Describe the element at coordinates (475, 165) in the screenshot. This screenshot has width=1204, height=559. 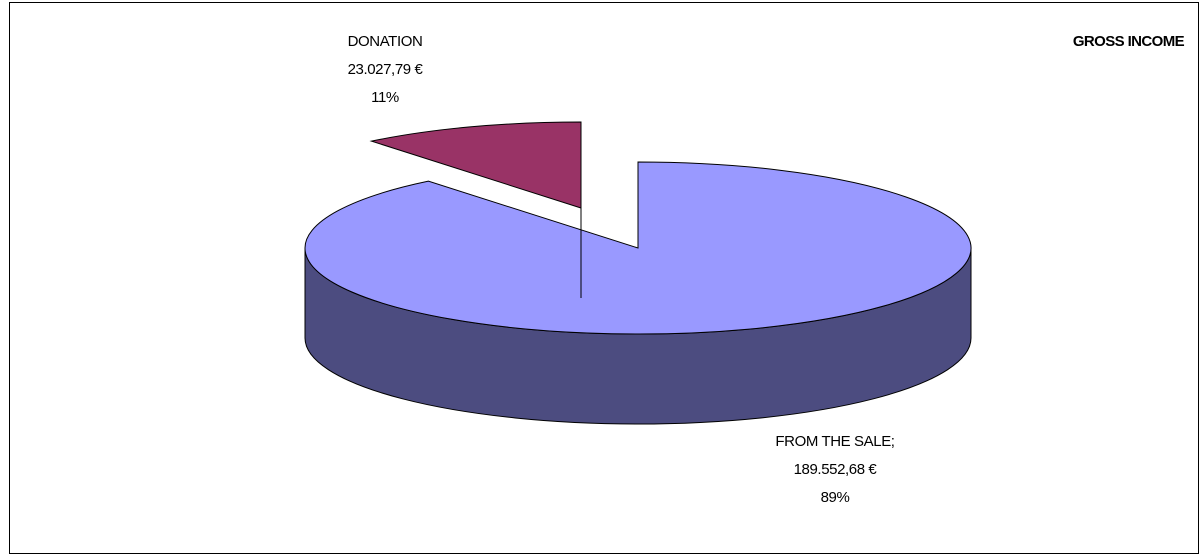
I see `pie-top-donation` at that location.